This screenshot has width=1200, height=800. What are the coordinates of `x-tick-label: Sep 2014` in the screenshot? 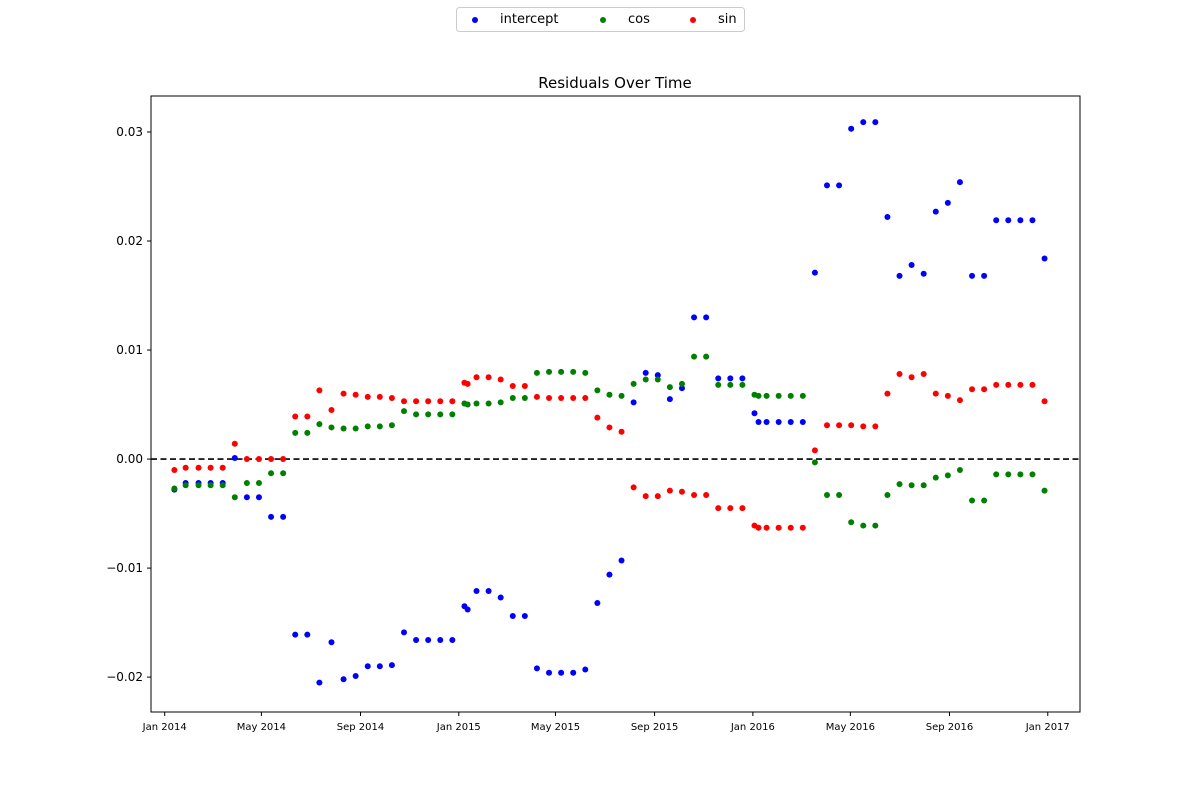 It's located at (360, 727).